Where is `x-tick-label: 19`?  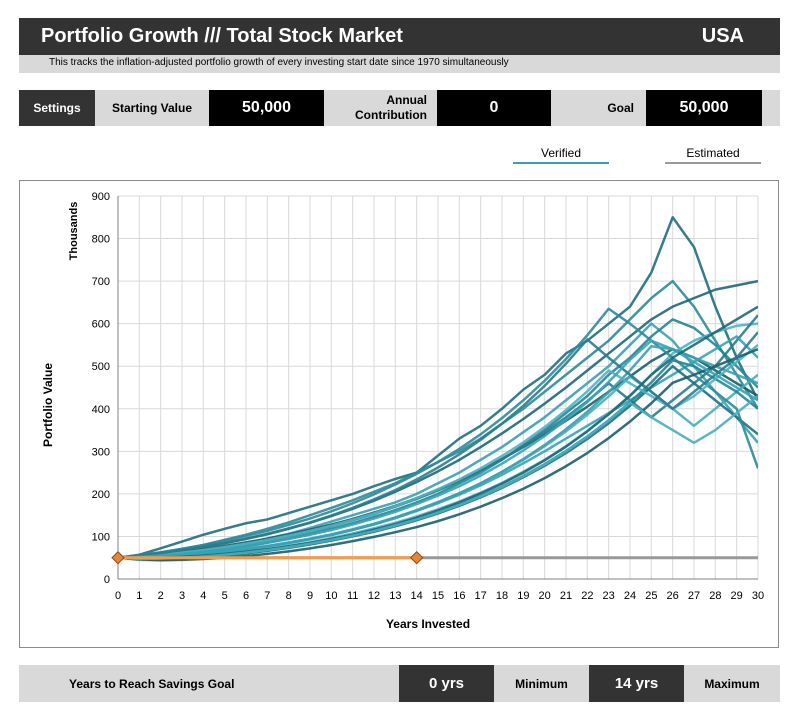
x-tick-label: 19 is located at coordinates (523, 596).